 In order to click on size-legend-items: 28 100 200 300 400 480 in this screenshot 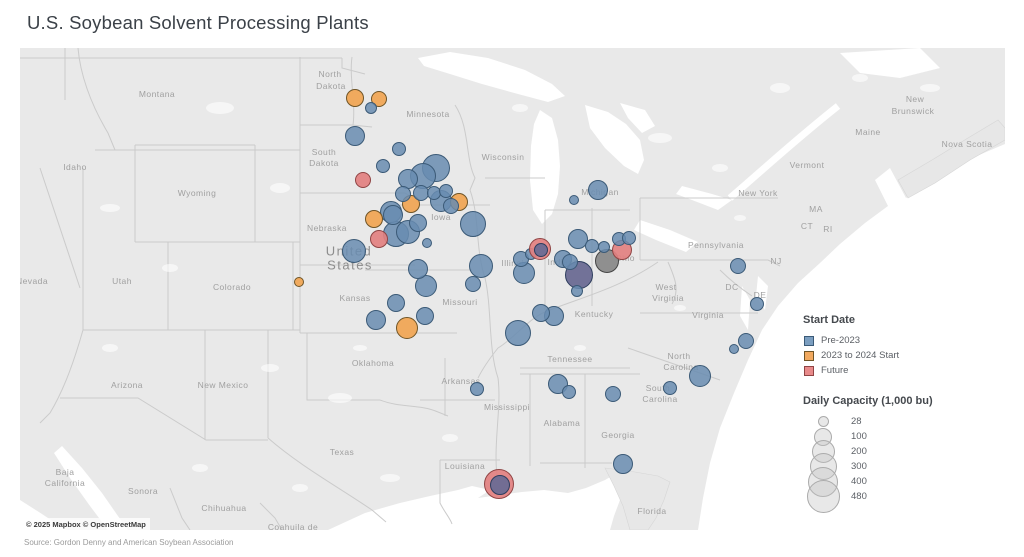, I will do `click(895, 463)`.